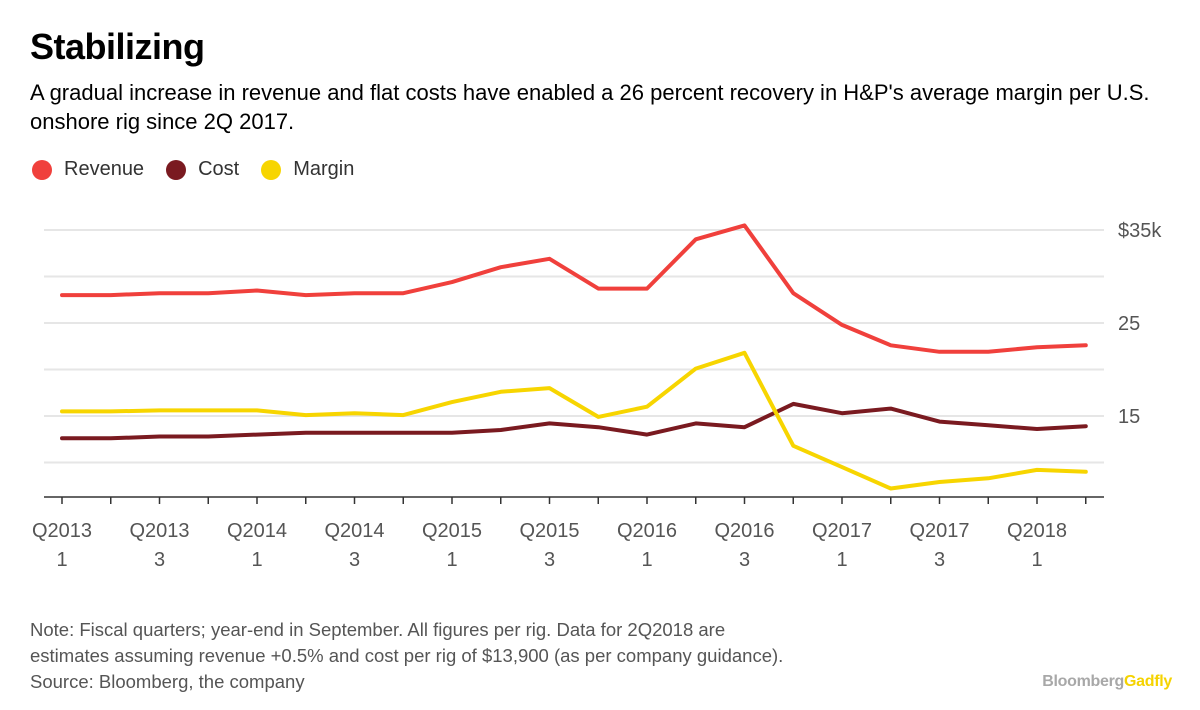  Describe the element at coordinates (549, 560) in the screenshot. I see `x-tick-label-bottom-10: 3` at that location.